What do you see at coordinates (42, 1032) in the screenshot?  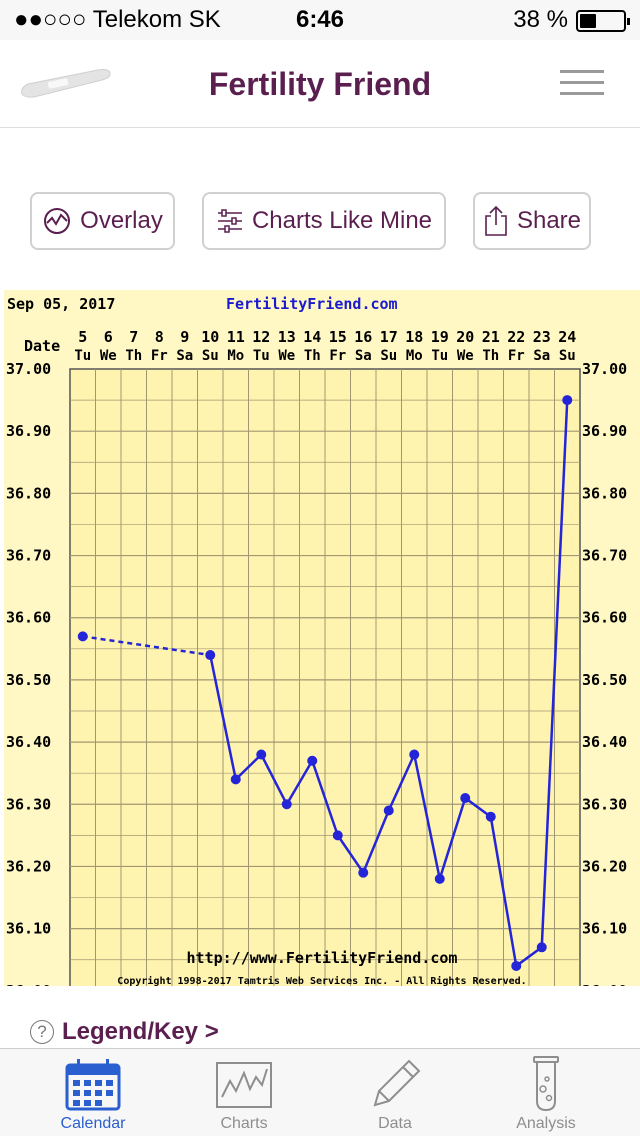 I see `question-icon: ?` at bounding box center [42, 1032].